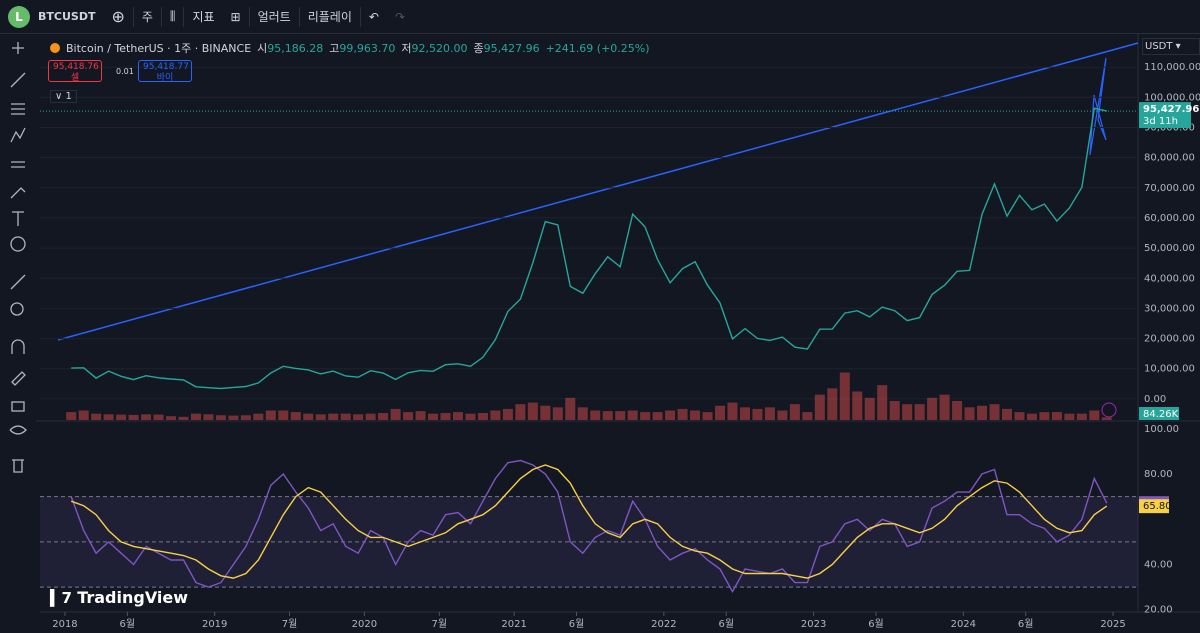 The height and width of the screenshot is (633, 1200). Describe the element at coordinates (1158, 474) in the screenshot. I see `y-tick-label: 80.00` at that location.